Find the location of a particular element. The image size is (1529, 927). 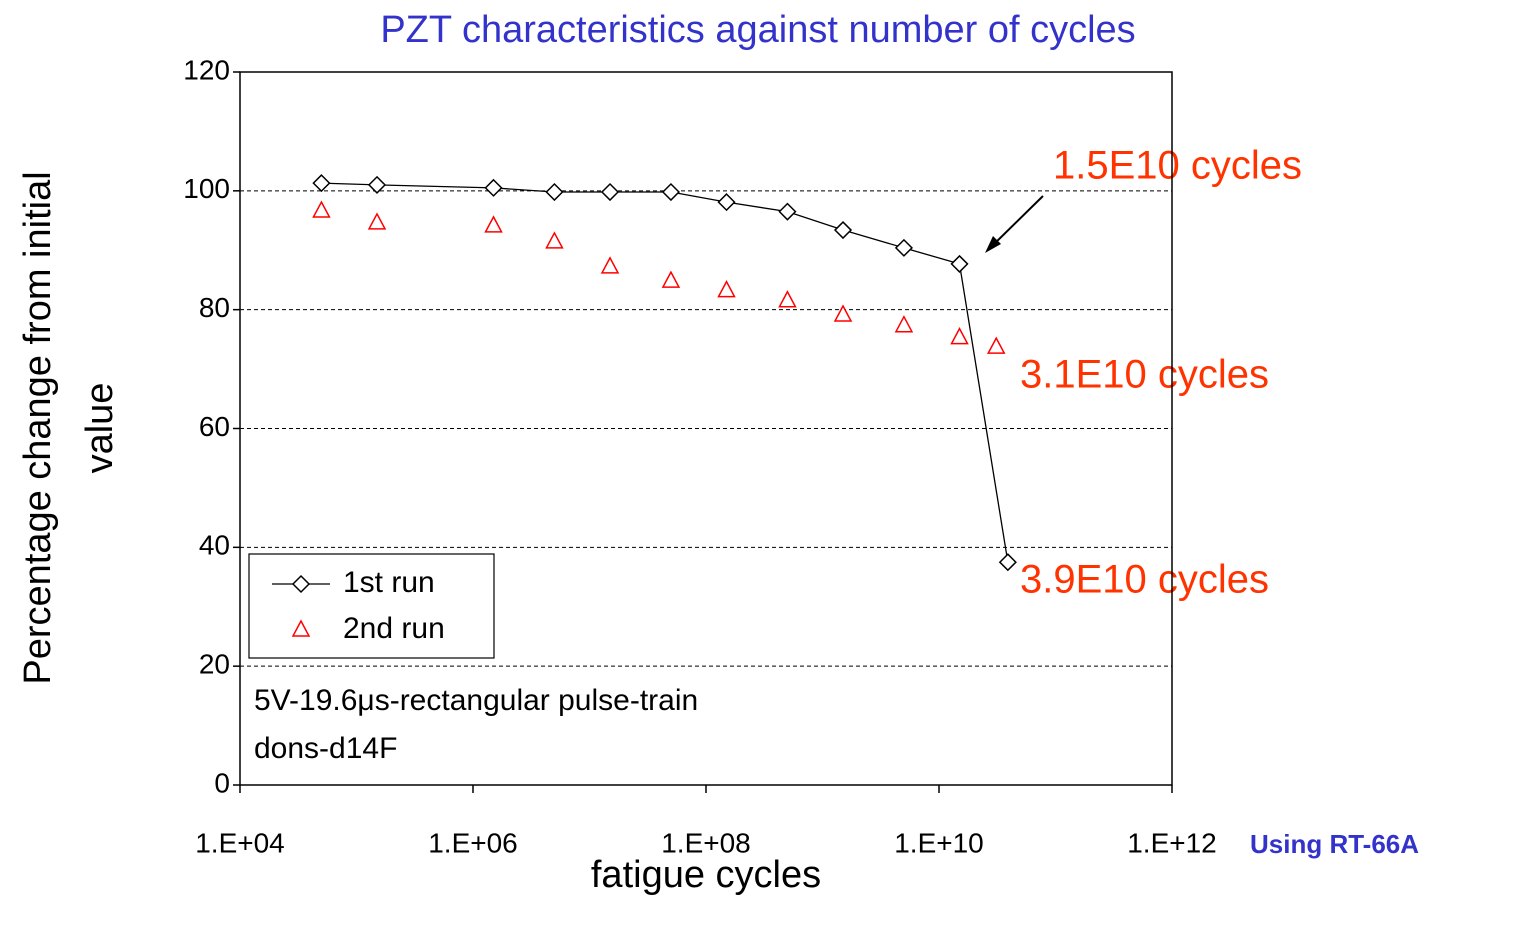

x-tick-label: 1.E+04 is located at coordinates (240, 842).